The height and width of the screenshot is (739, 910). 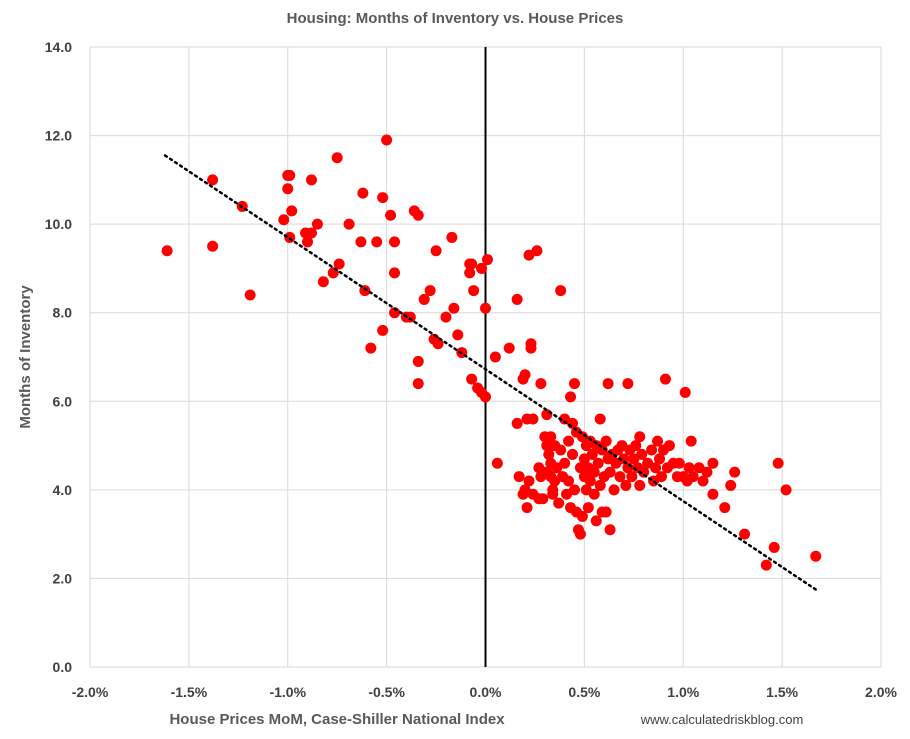 What do you see at coordinates (25, 357) in the screenshot?
I see `y-axis-title: Months of Inventory` at bounding box center [25, 357].